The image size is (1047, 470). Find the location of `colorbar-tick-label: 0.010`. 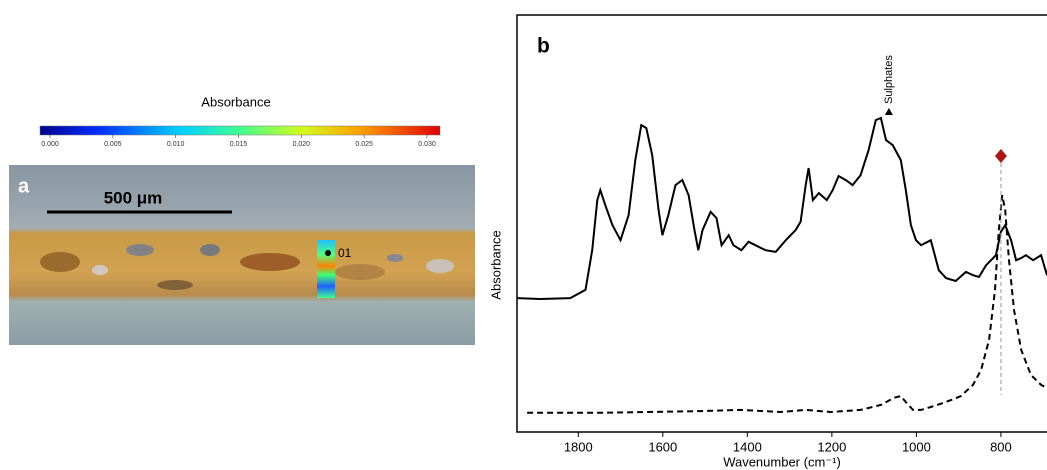

colorbar-tick-label: 0.010 is located at coordinates (176, 144).